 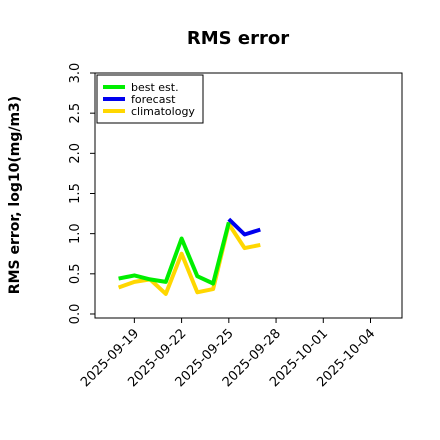 What do you see at coordinates (75, 314) in the screenshot?
I see `y-tick-label: 0.0` at bounding box center [75, 314].